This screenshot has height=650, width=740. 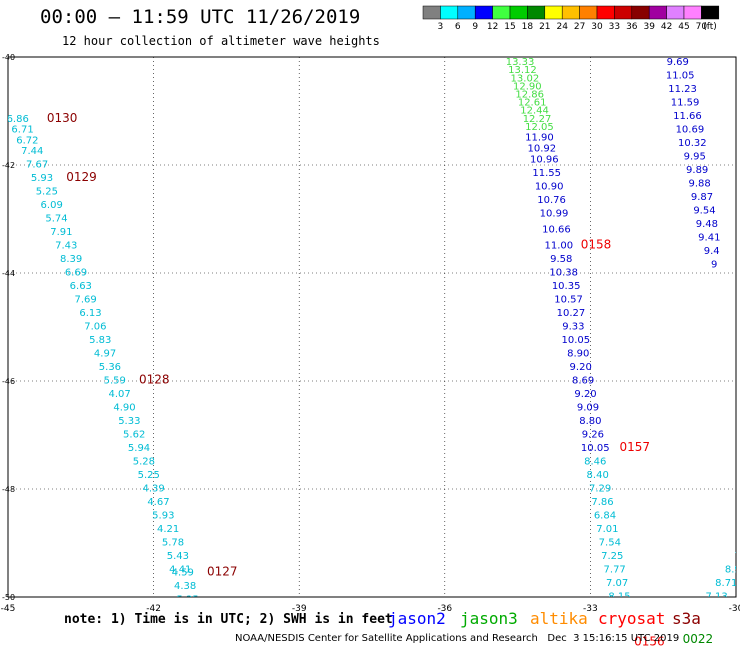 I want to click on wave-height-label: 11.23, so click(x=682, y=89).